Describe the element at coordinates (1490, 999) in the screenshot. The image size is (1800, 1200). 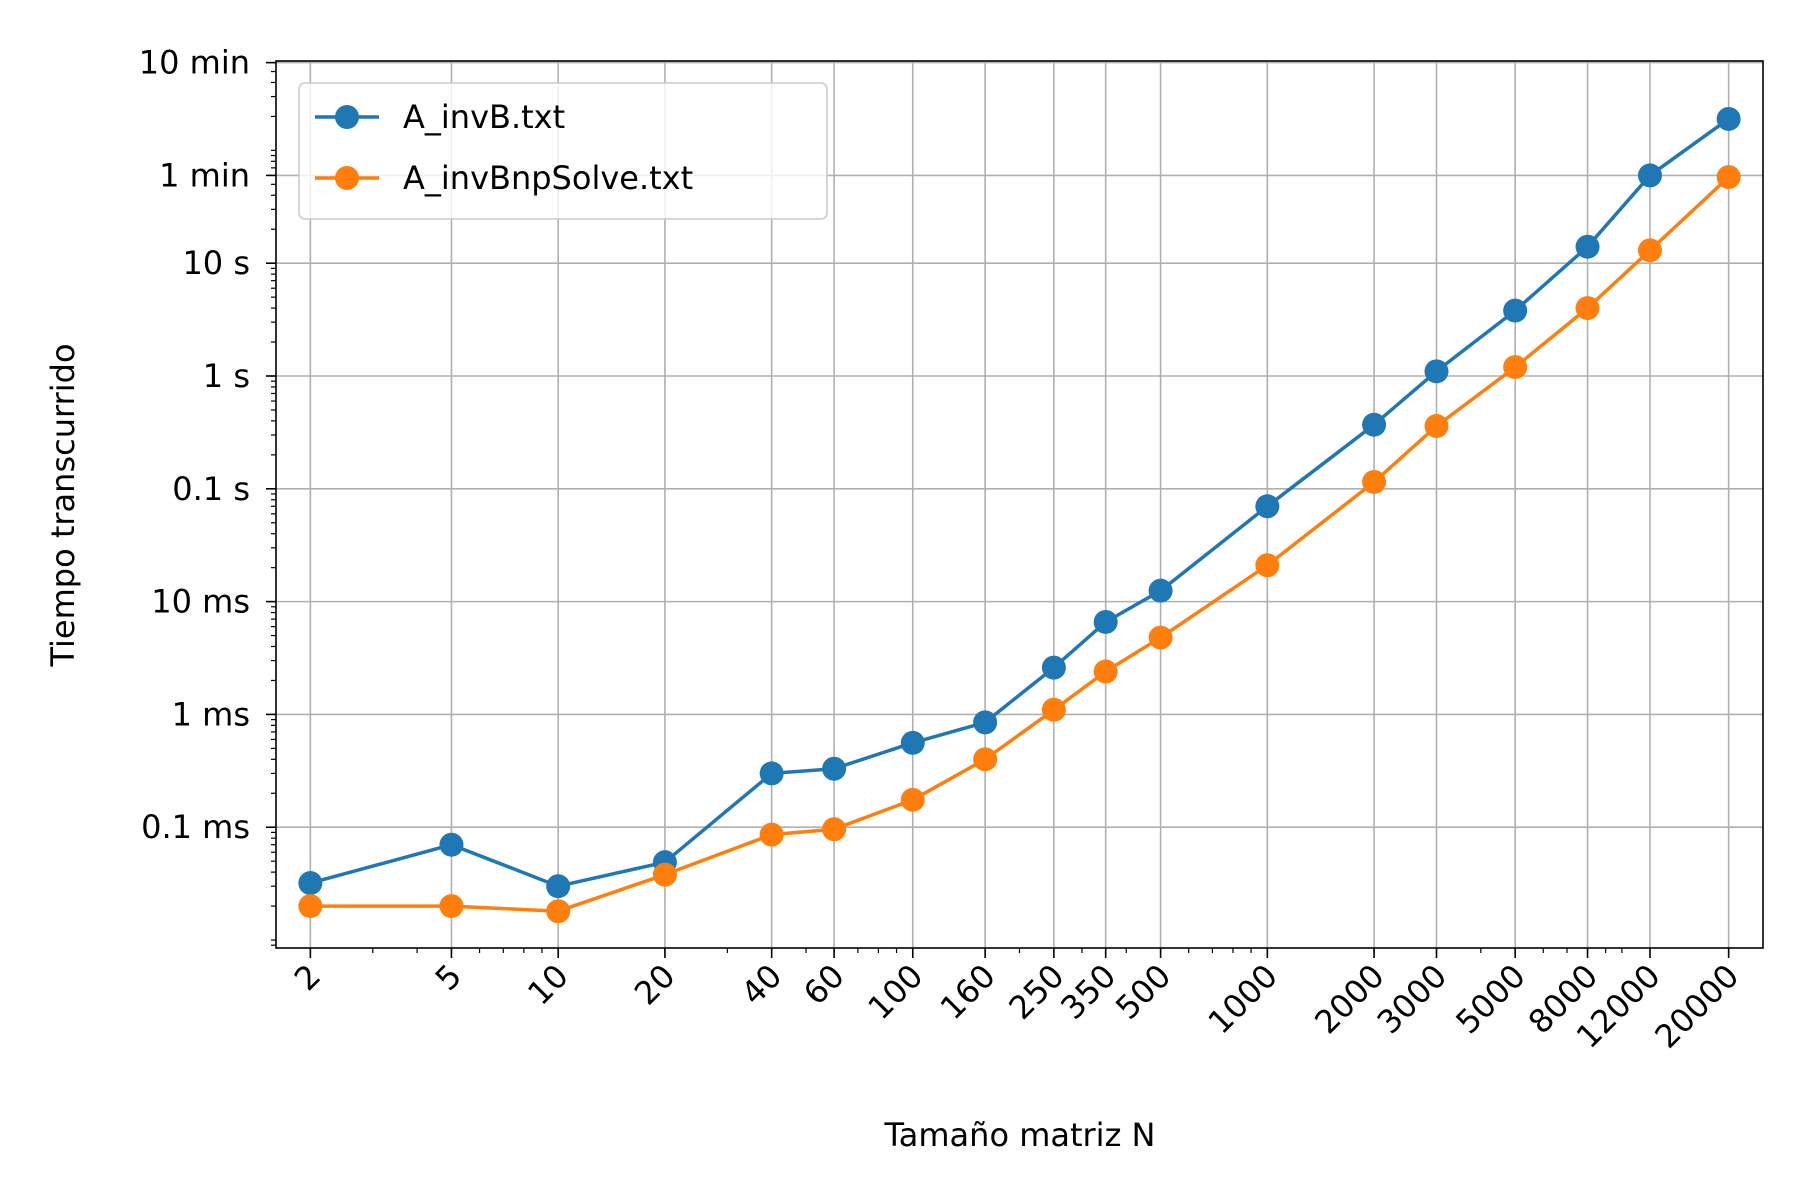
I see `x-tick-label: 5000` at that location.